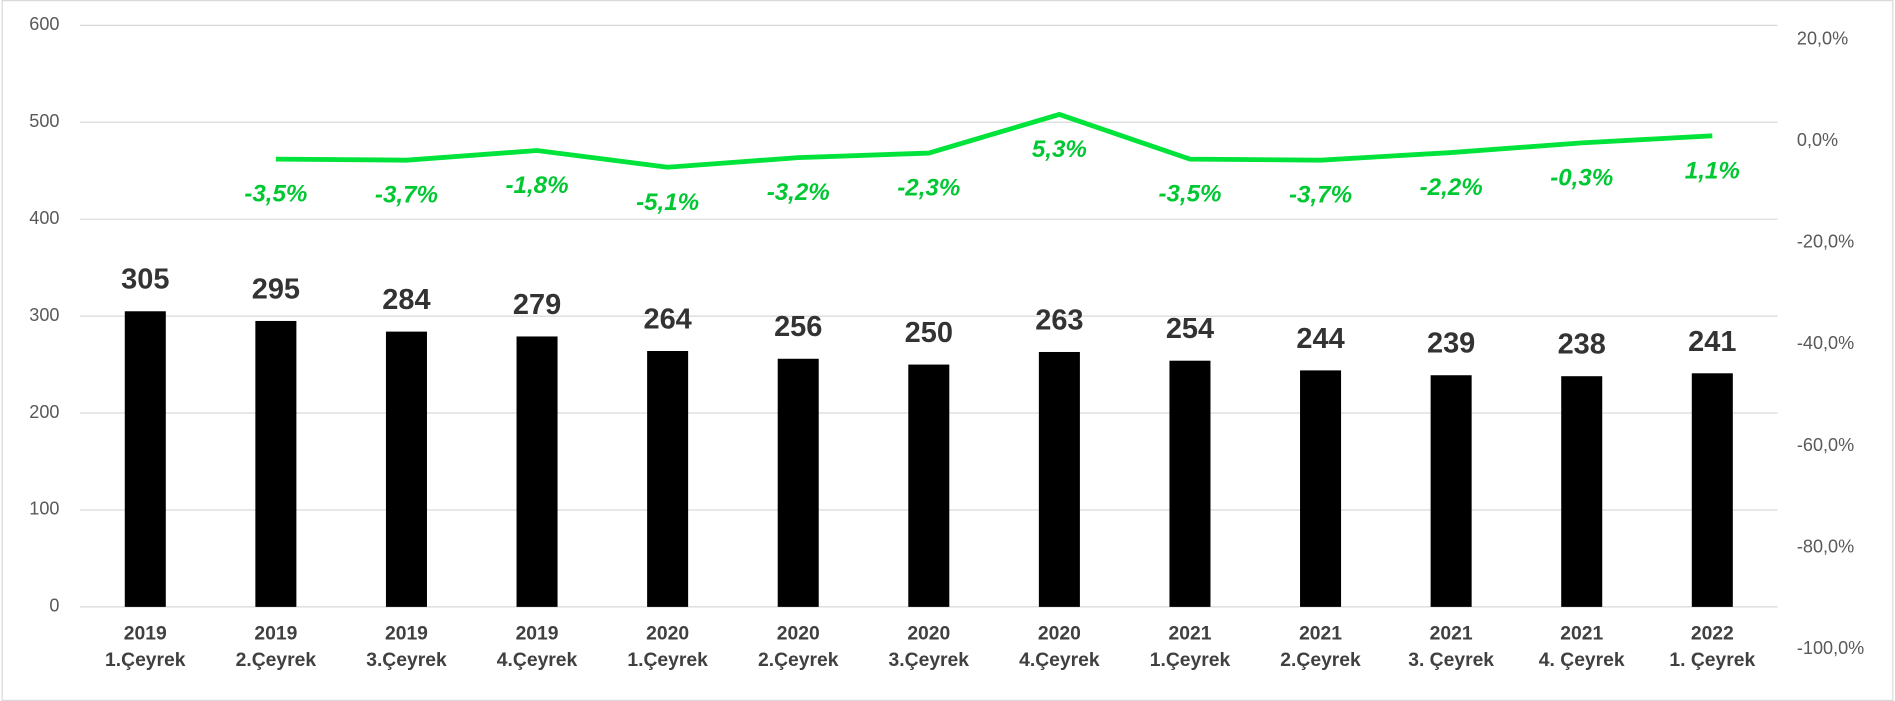  What do you see at coordinates (1059, 149) in the screenshot?
I see `line-value-label: 5,3%` at bounding box center [1059, 149].